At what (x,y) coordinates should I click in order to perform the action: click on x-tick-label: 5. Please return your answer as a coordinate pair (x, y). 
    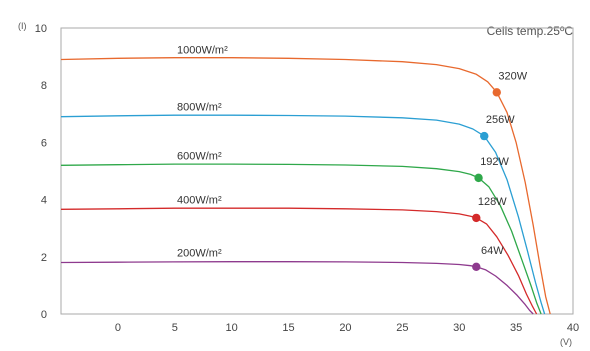
    Looking at the image, I should click on (175, 328).